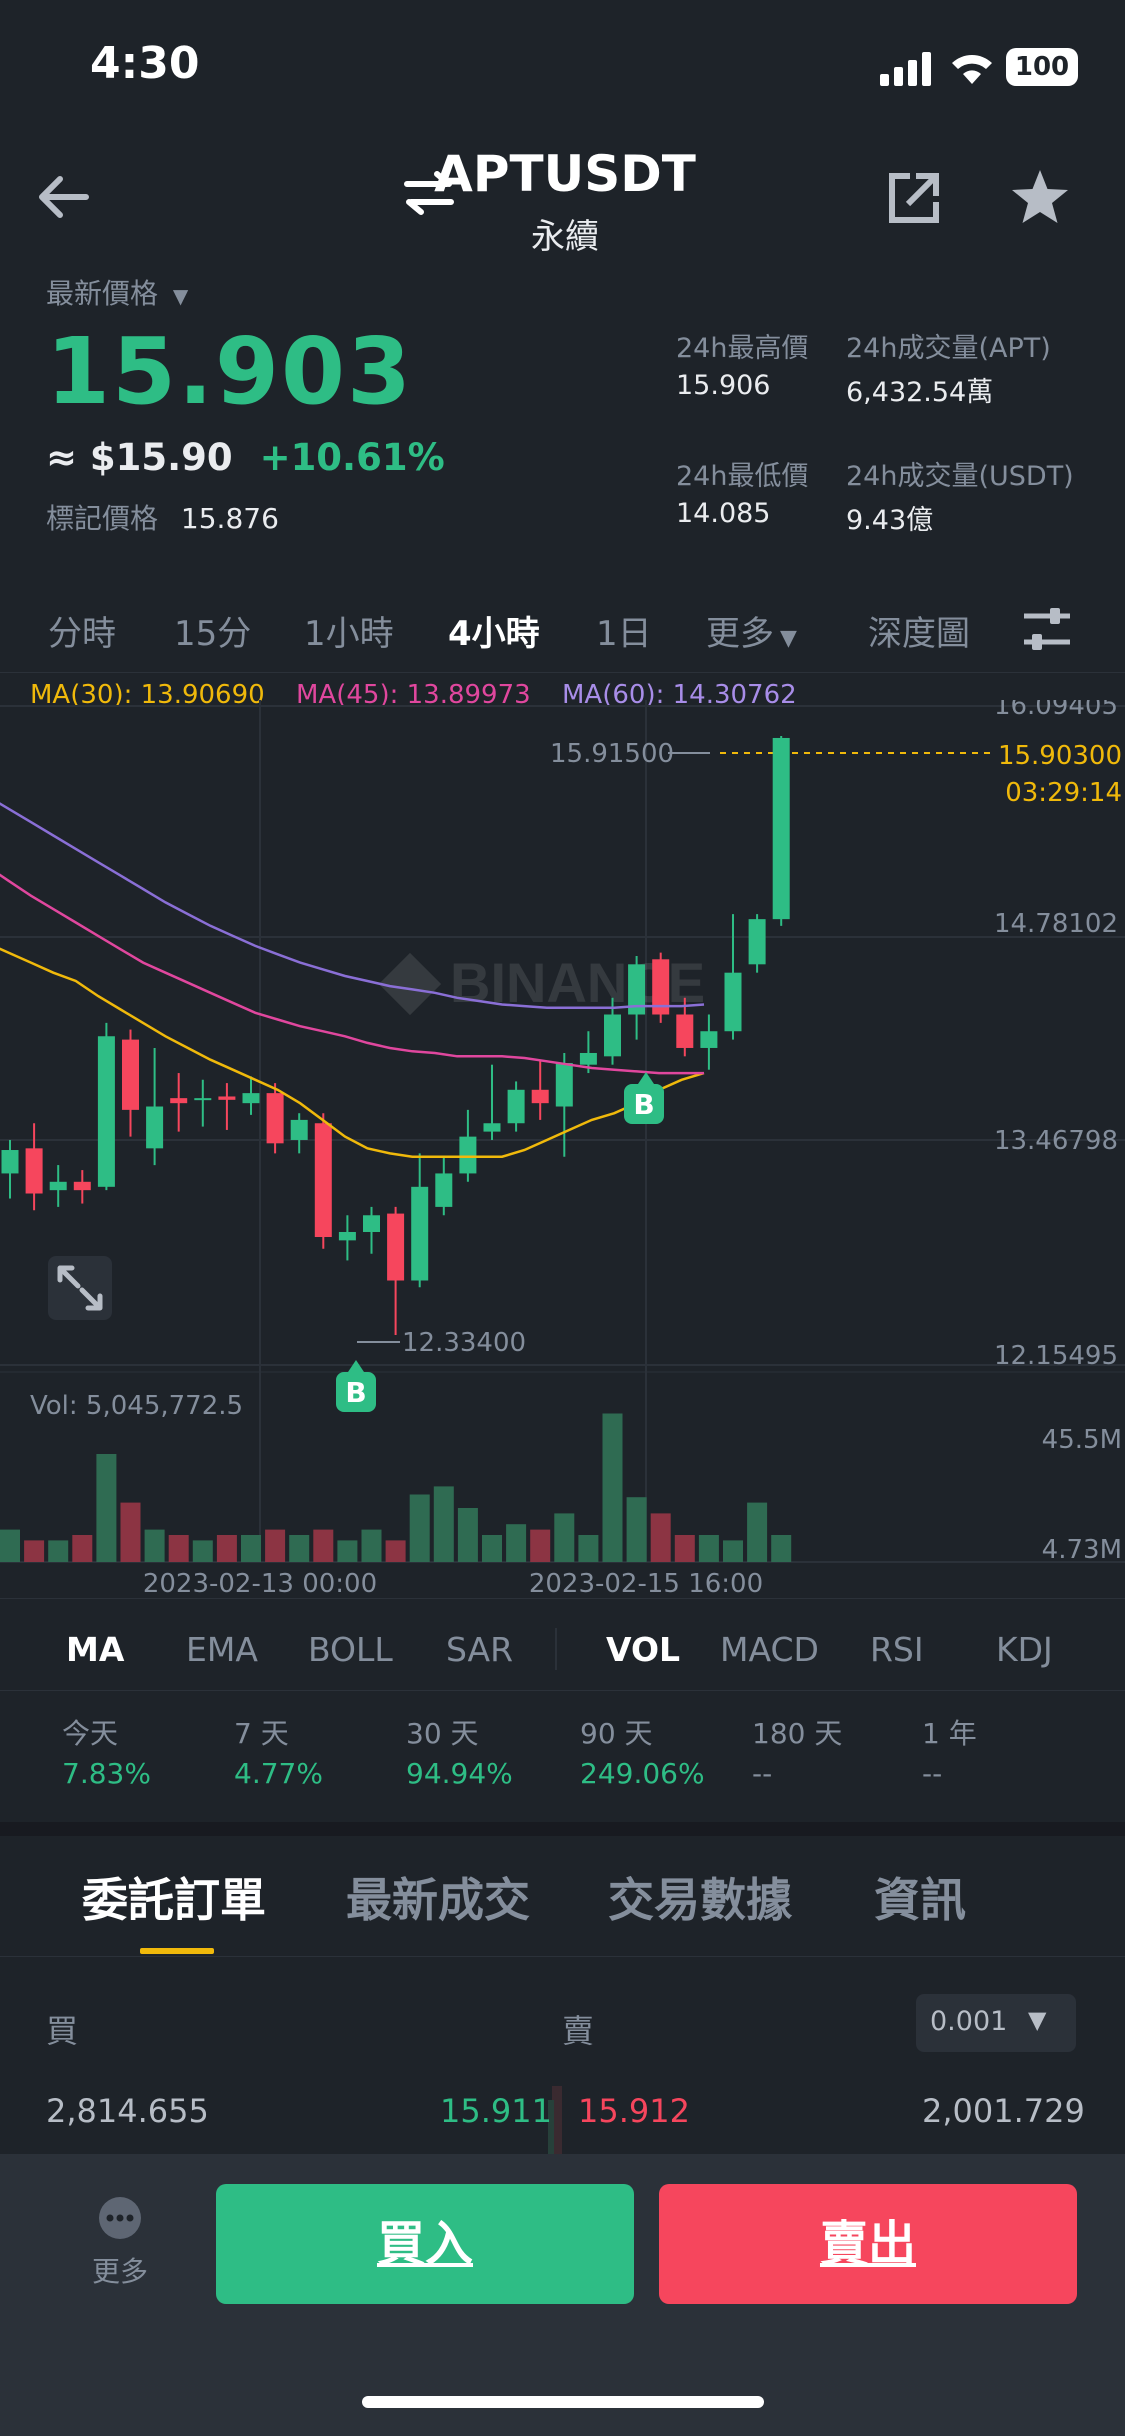 The width and height of the screenshot is (1125, 2436). What do you see at coordinates (1040, 197) in the screenshot?
I see `favorite-star-icon` at bounding box center [1040, 197].